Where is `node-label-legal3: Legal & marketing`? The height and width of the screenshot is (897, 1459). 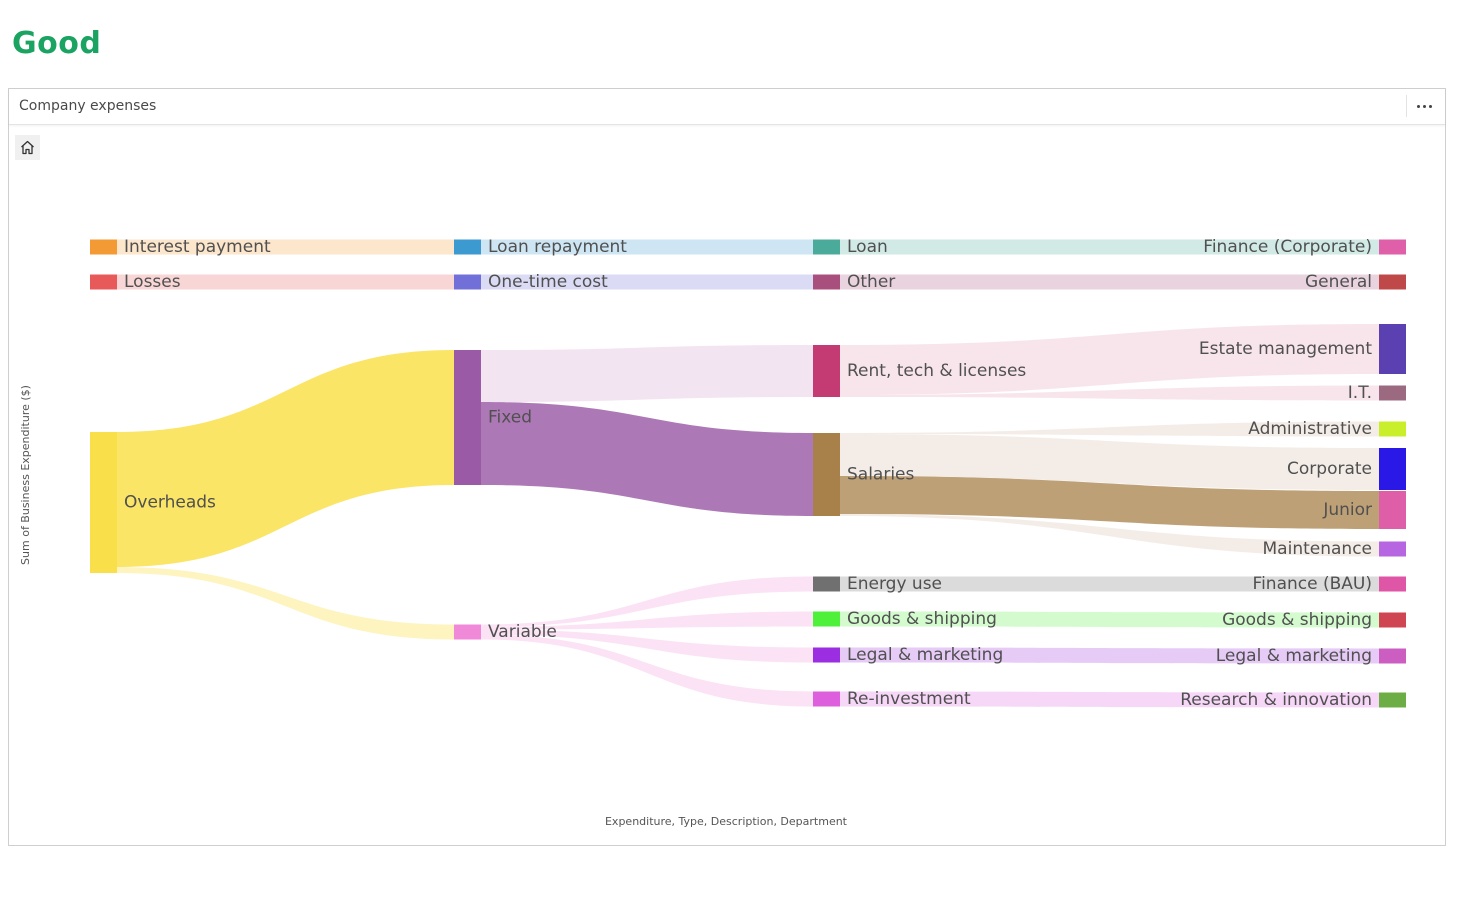
node-label-legal3: Legal & marketing is located at coordinates (1294, 656).